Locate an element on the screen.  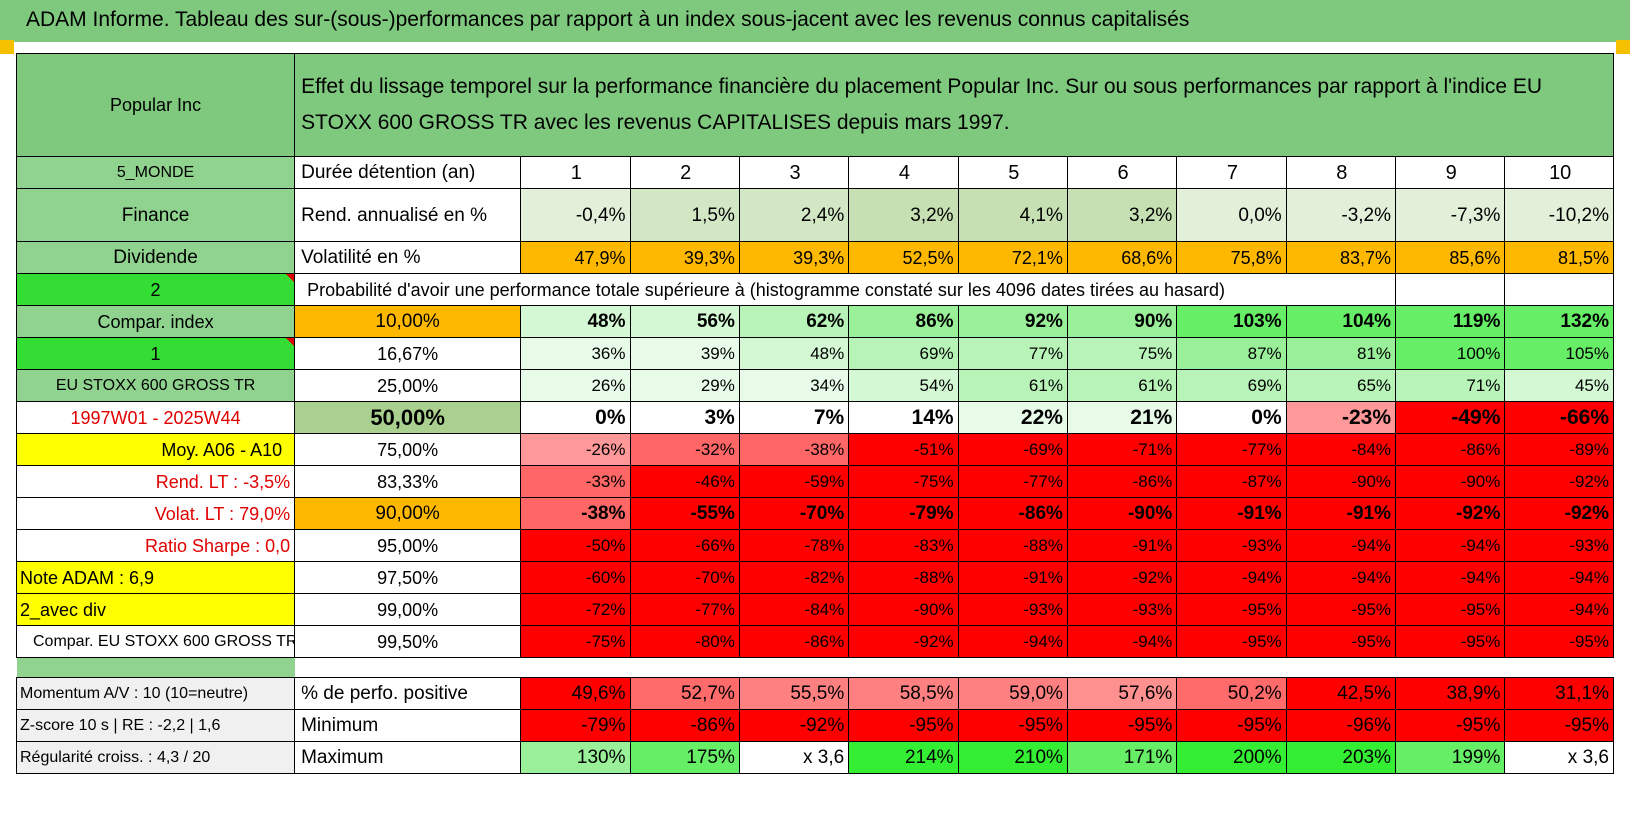
perfpos-value: 59,0% is located at coordinates (1012, 693).